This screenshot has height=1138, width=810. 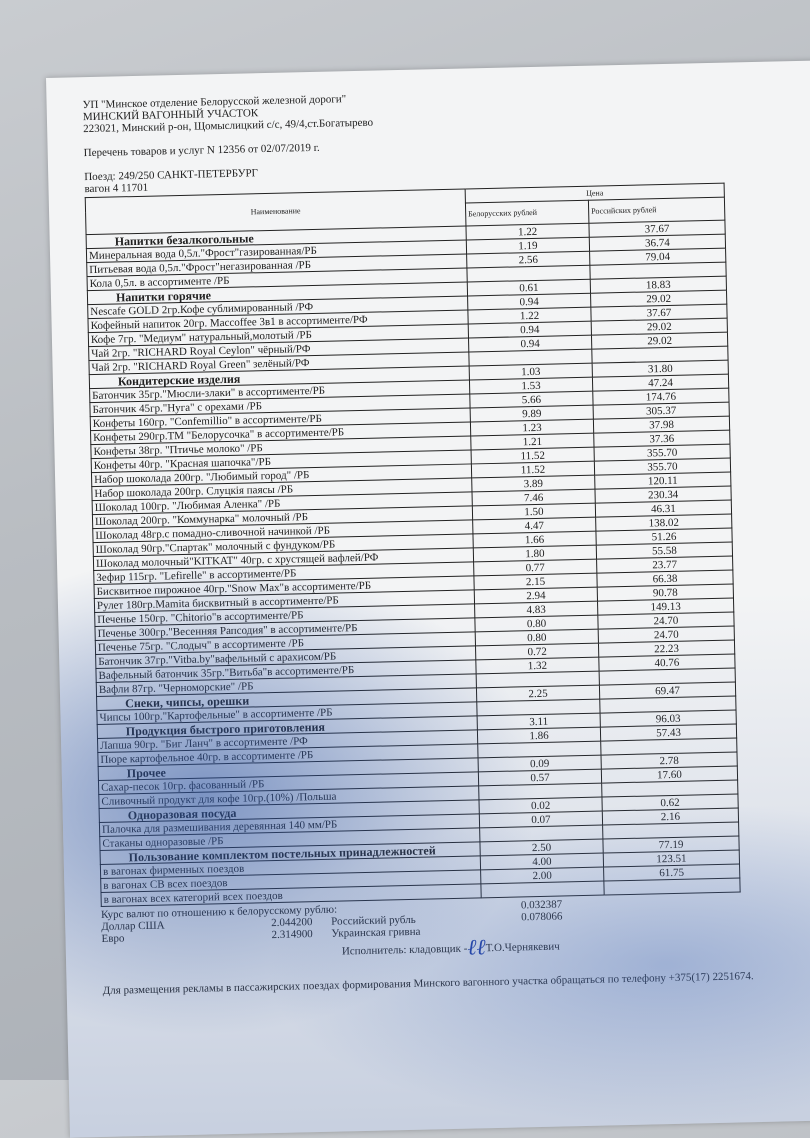 I want to click on eur-value: 2.314900, so click(x=292, y=935).